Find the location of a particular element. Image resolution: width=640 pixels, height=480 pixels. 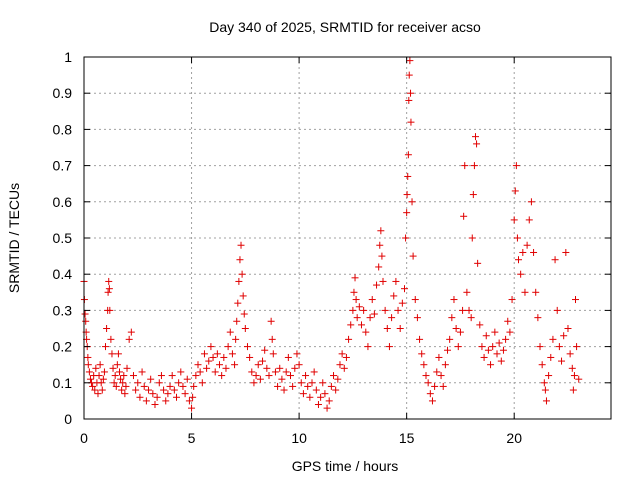

x-tick-label: 20 is located at coordinates (514, 438).